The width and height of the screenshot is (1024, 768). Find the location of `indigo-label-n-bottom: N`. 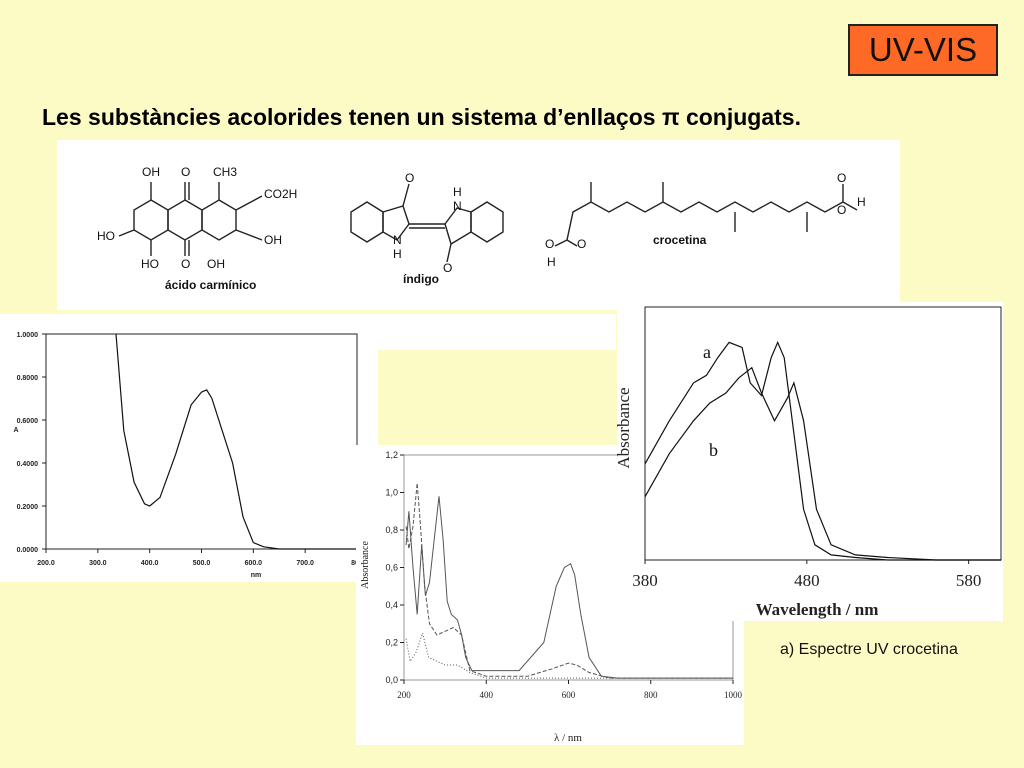

indigo-label-n-bottom: N is located at coordinates (397, 240).